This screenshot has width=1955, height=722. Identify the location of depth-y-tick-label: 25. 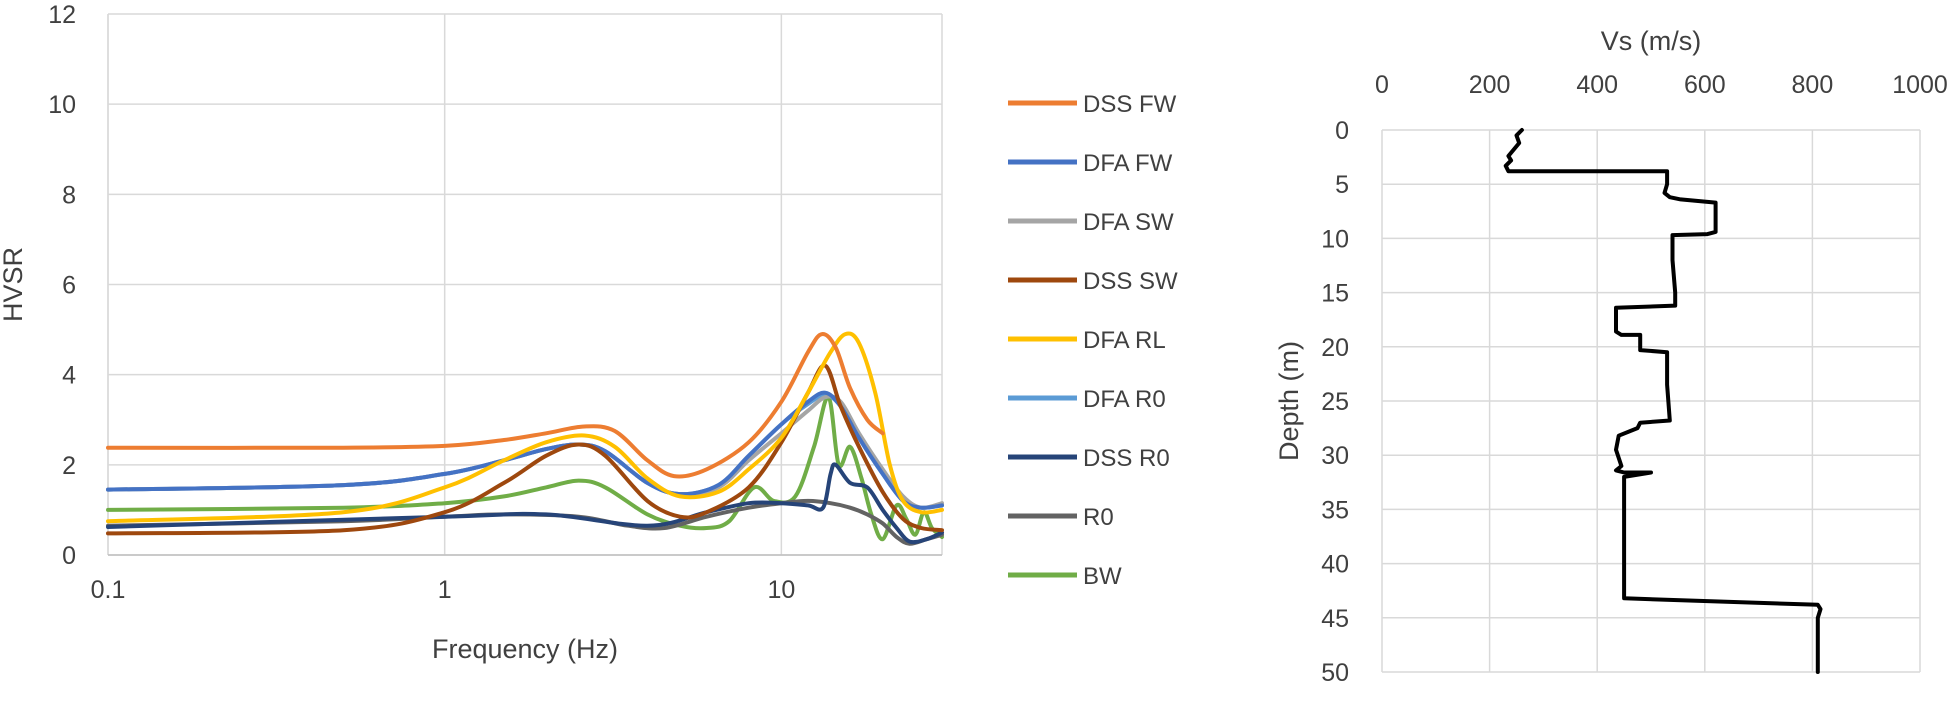
(1335, 402).